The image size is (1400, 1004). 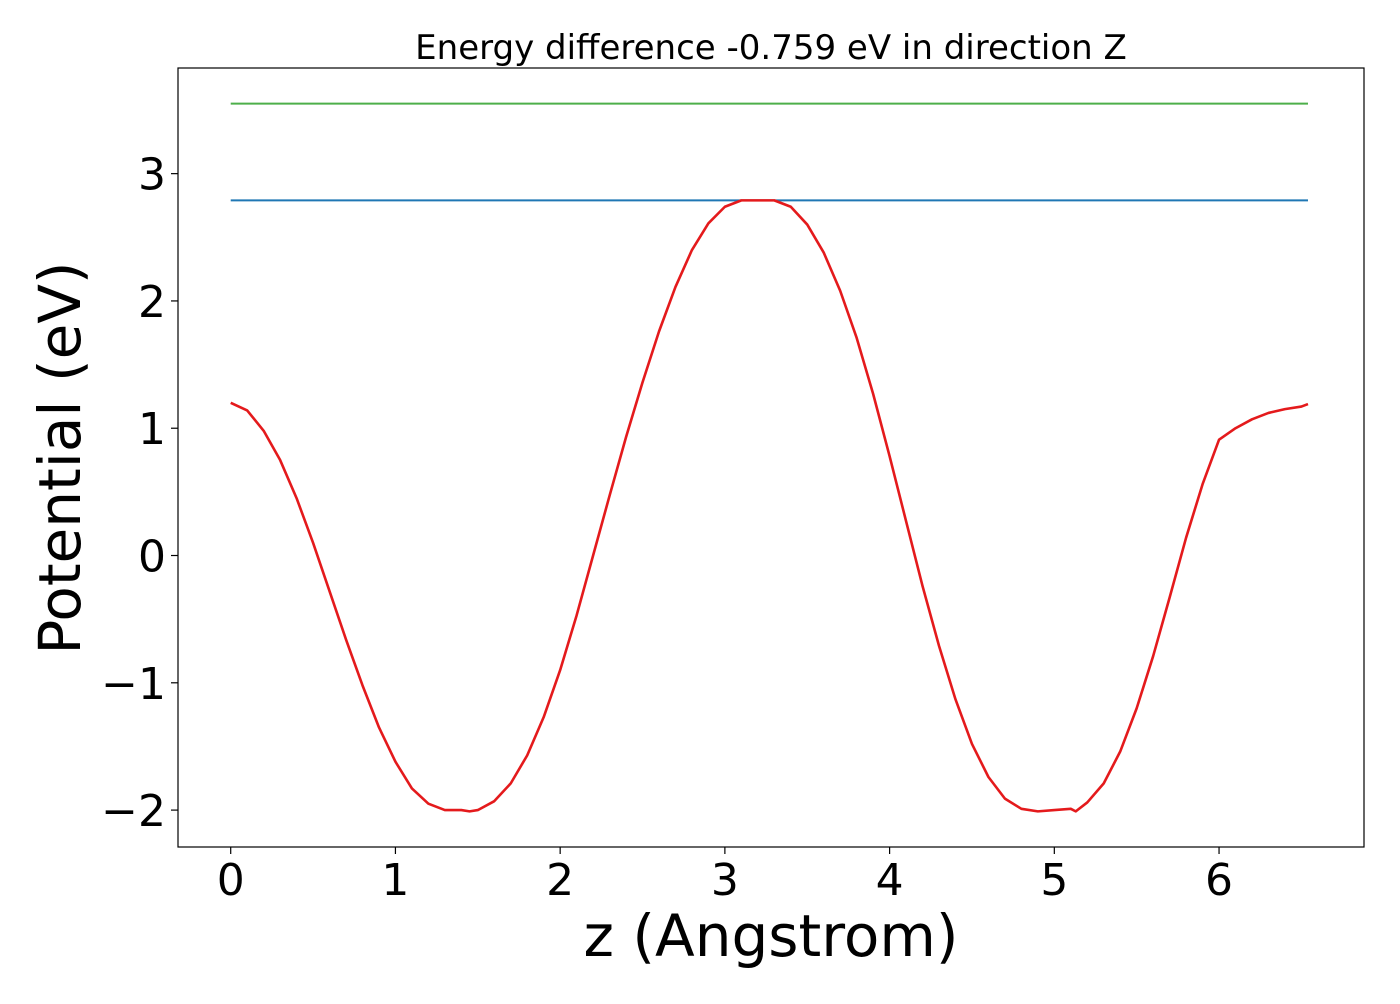 What do you see at coordinates (1219, 880) in the screenshot?
I see `x-tick-label: 6` at bounding box center [1219, 880].